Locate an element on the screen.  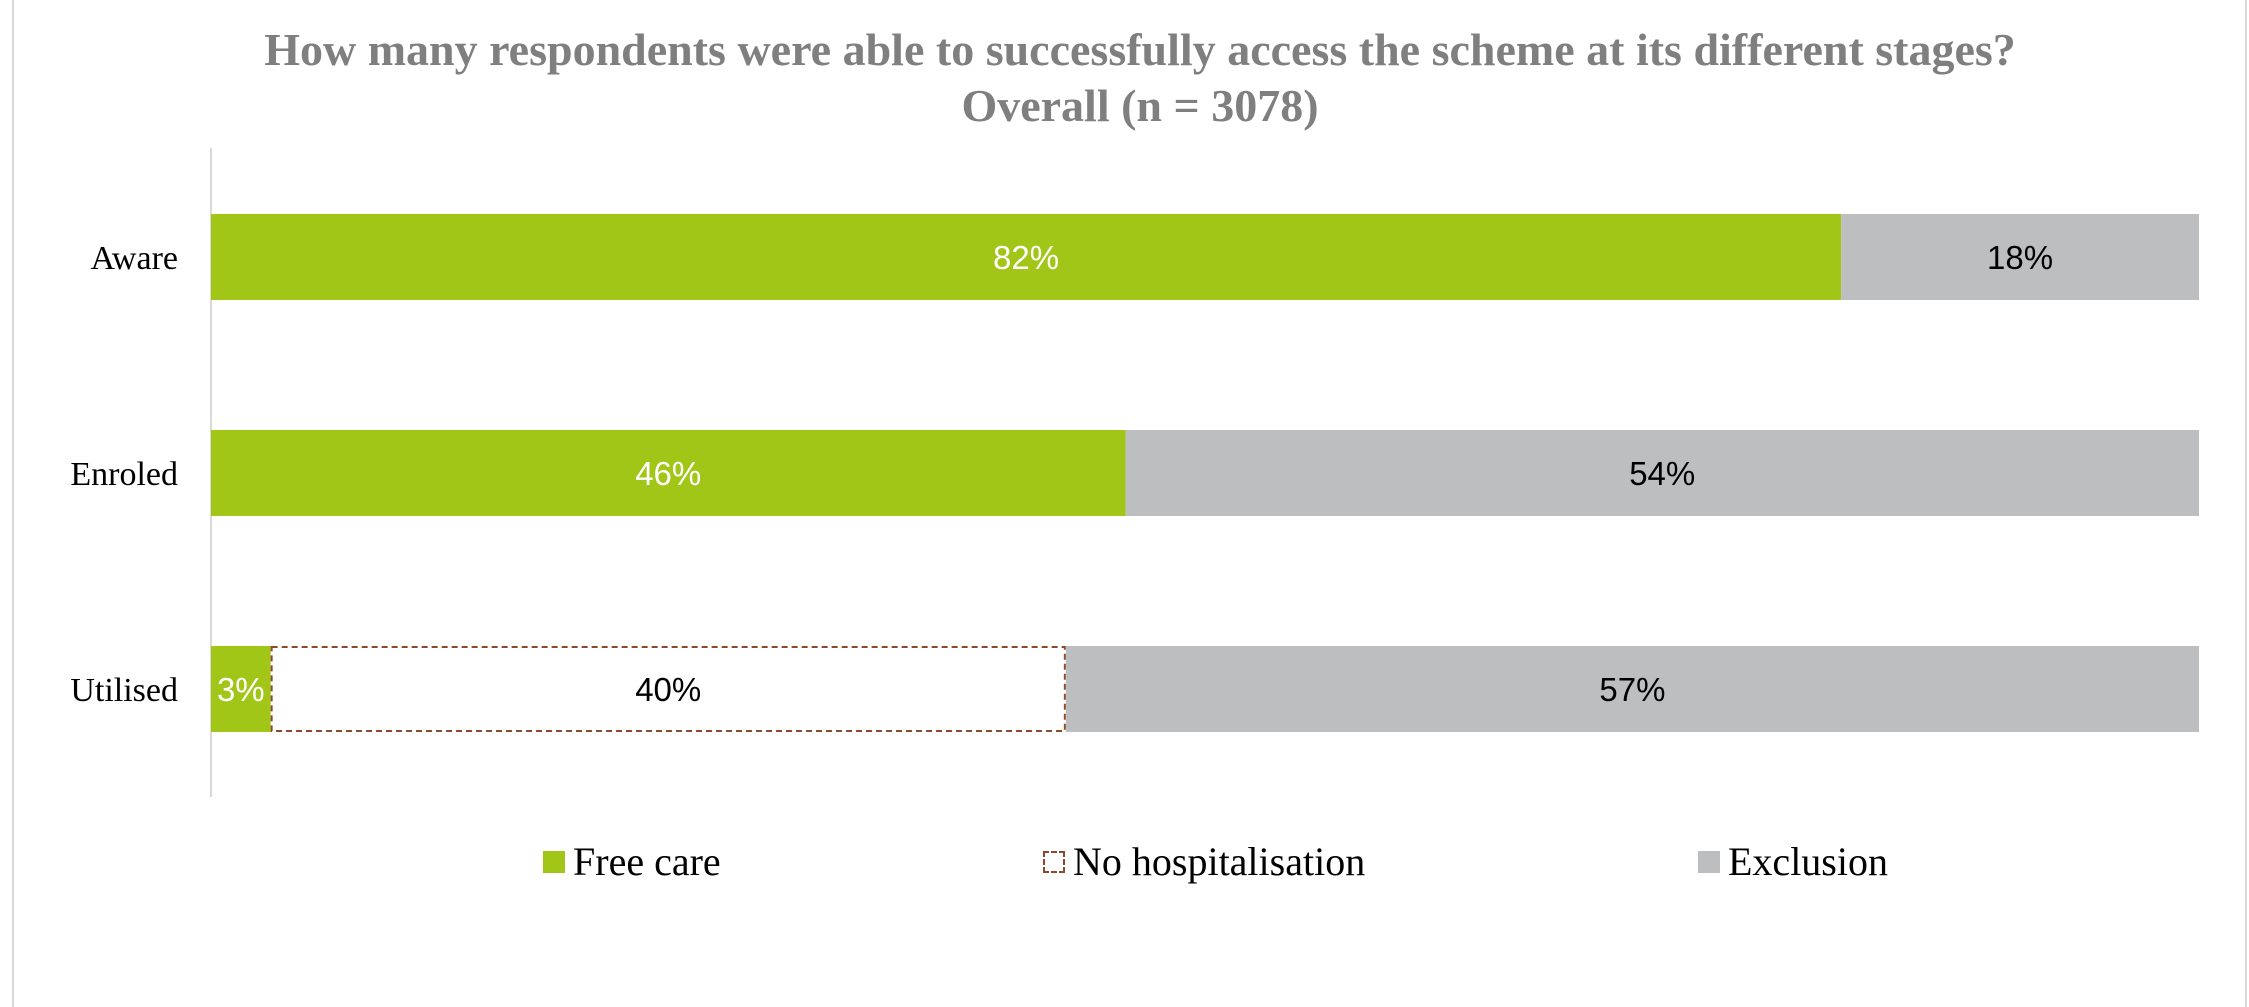
legend-swatch-no-hospitalisation is located at coordinates (1054, 861).